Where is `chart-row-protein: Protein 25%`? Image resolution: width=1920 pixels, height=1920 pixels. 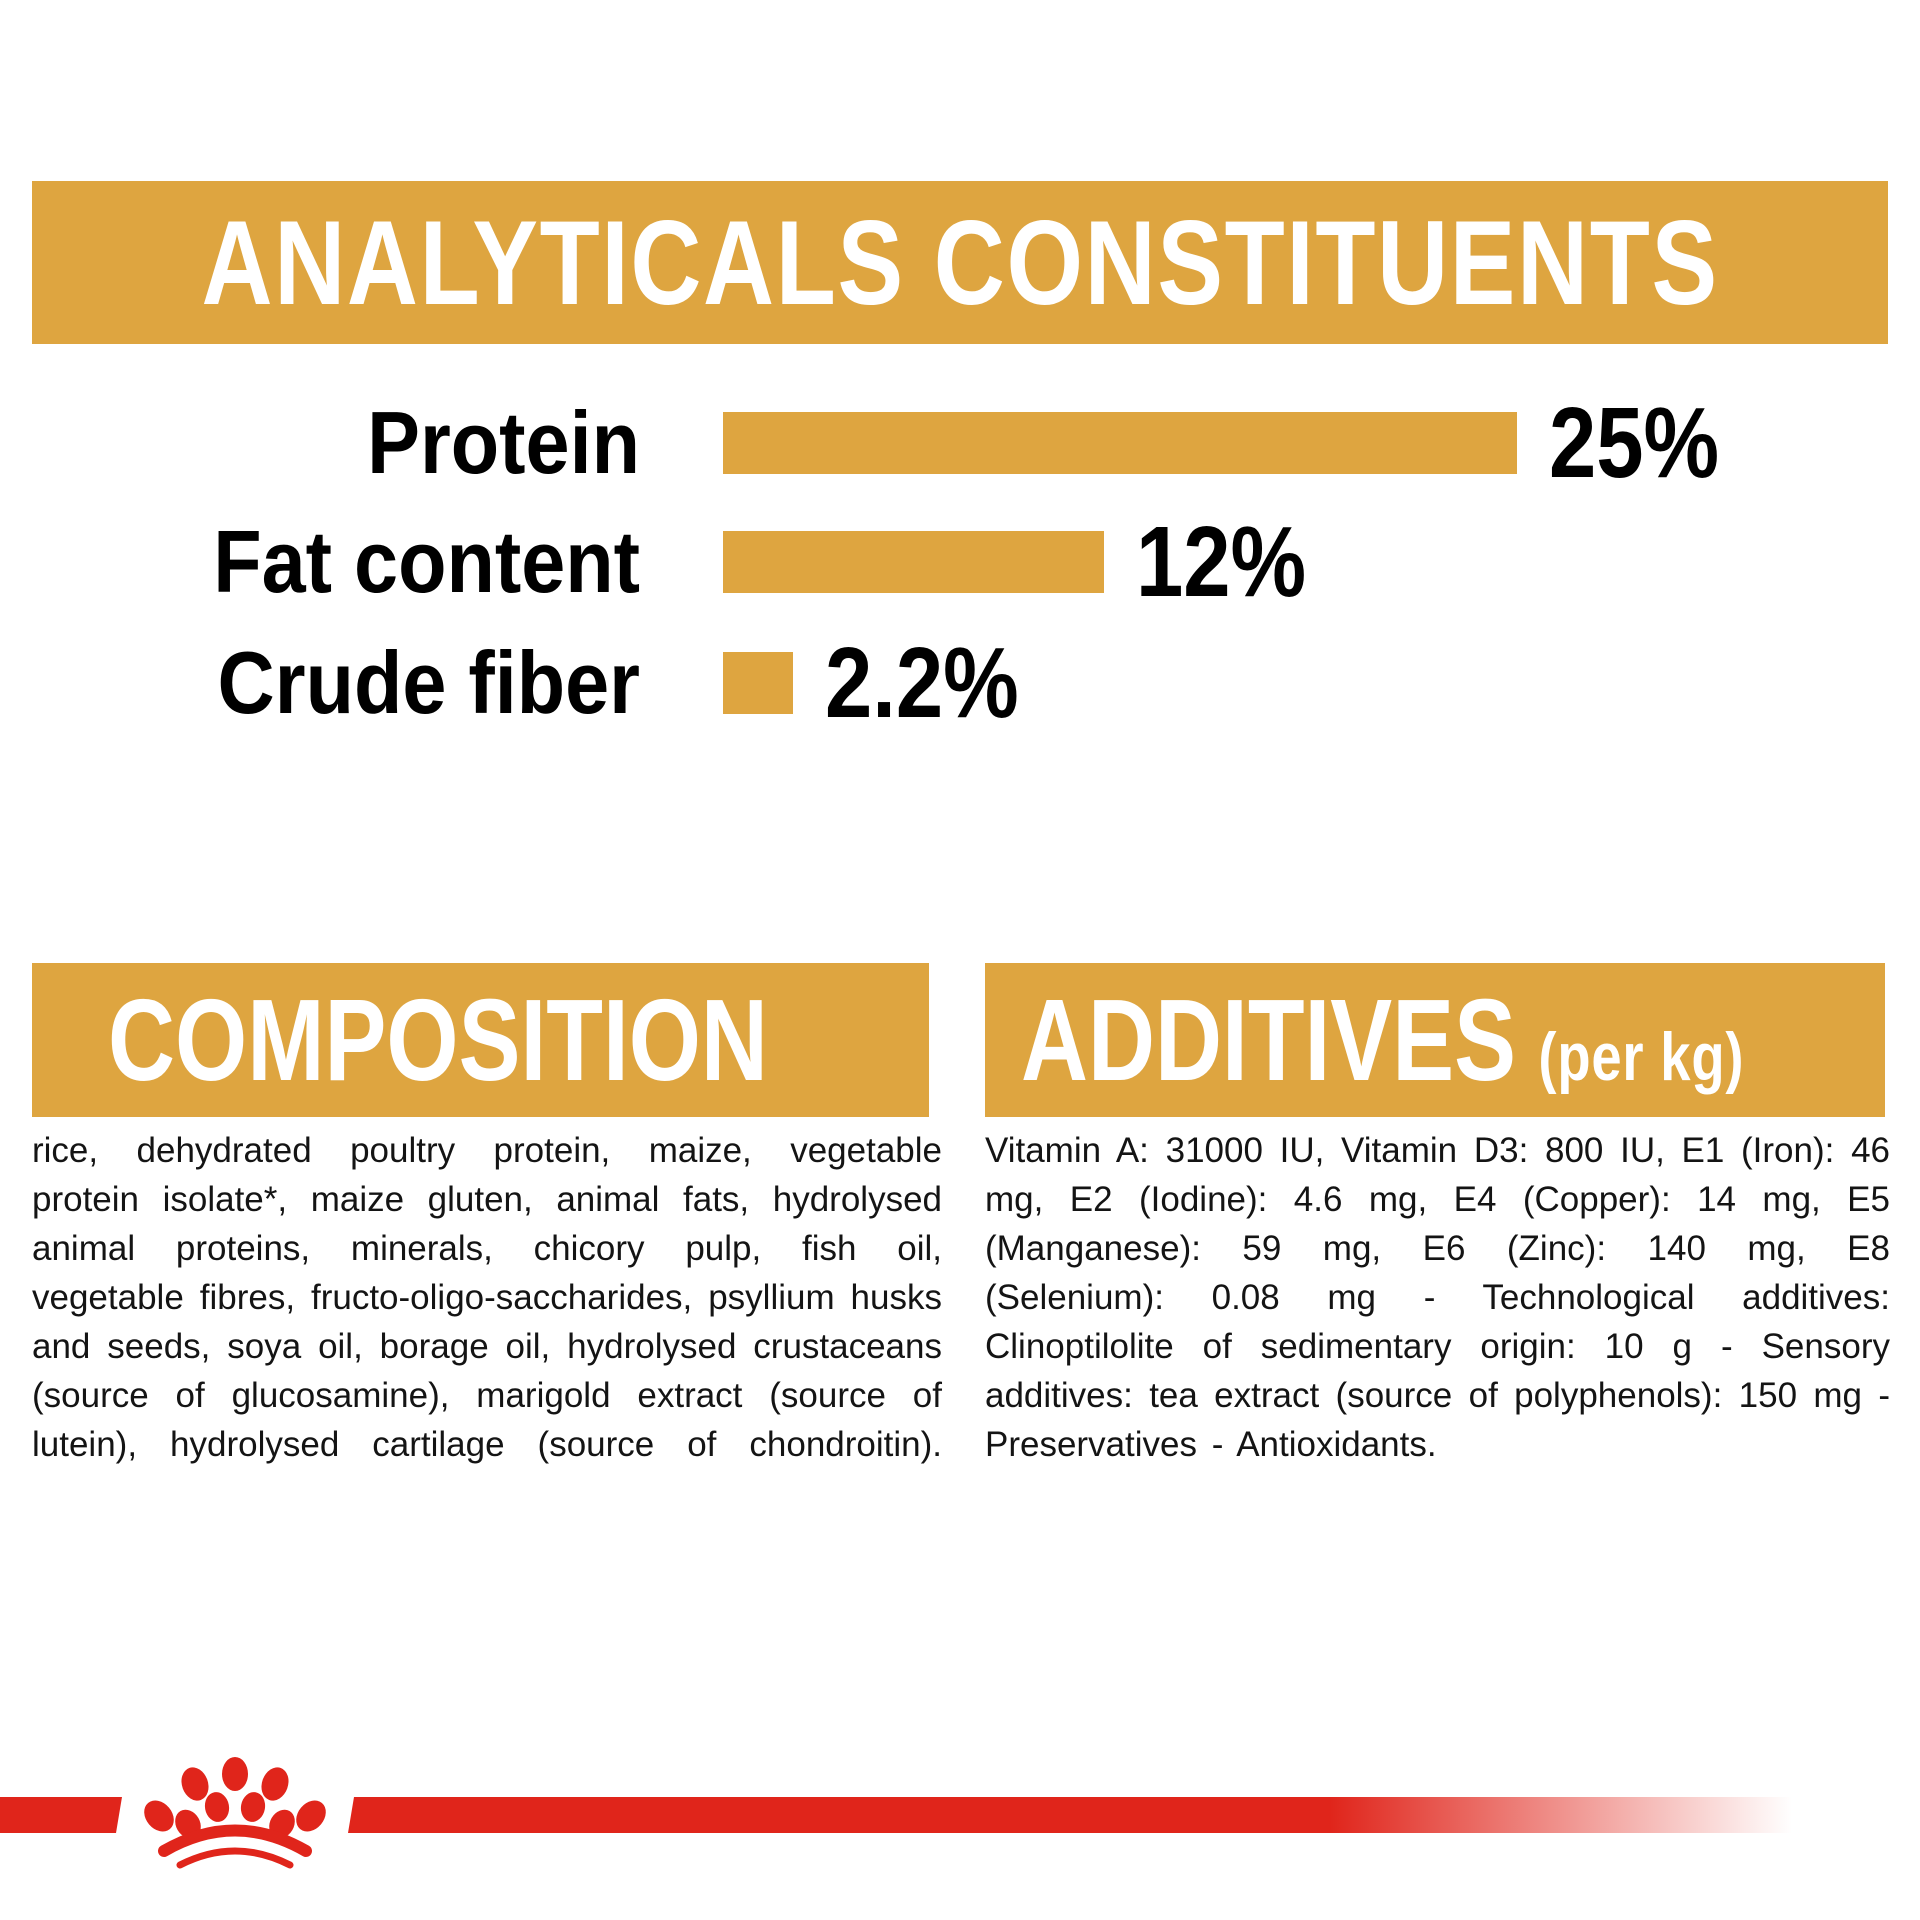 chart-row-protein: Protein 25% is located at coordinates (889, 443).